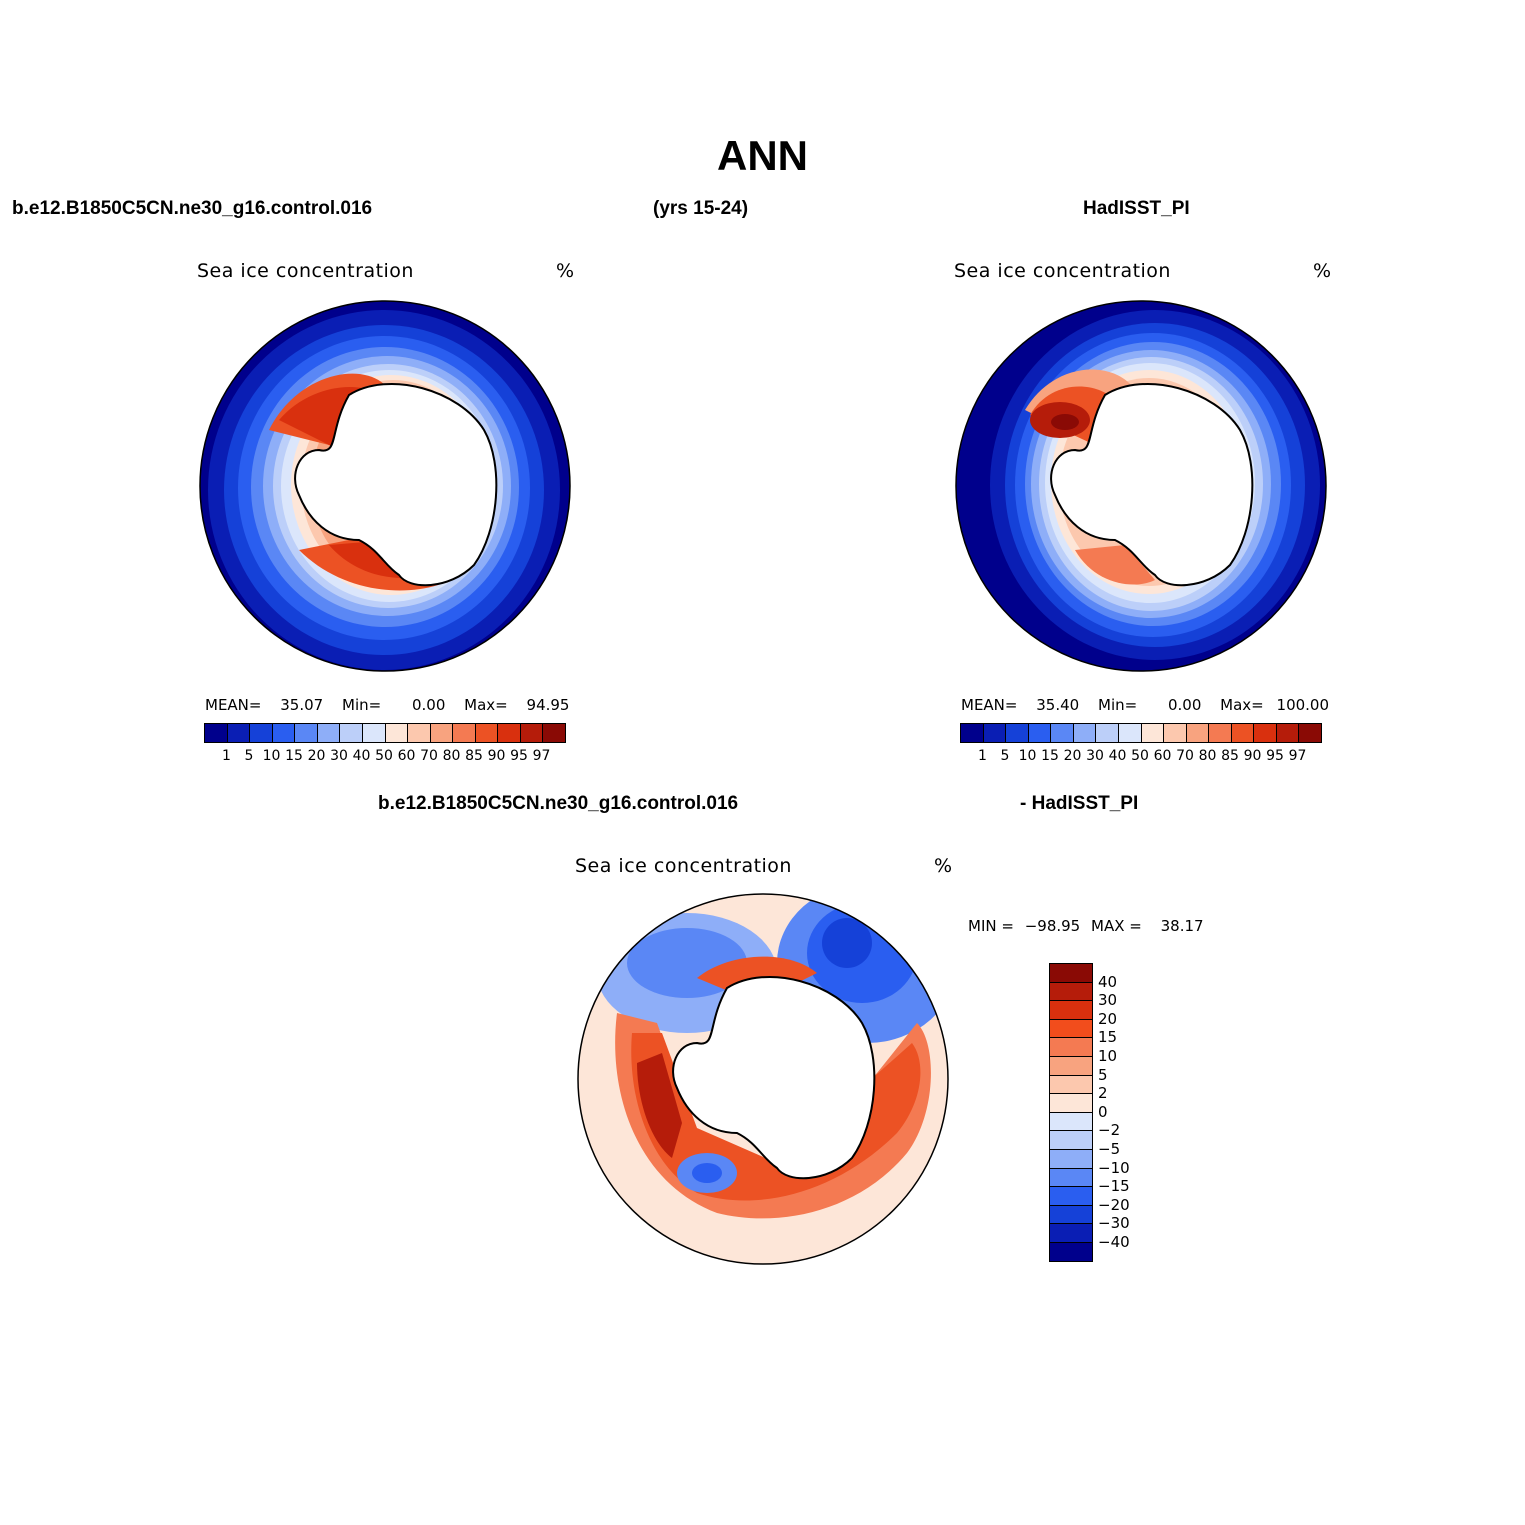 This screenshot has width=1525, height=1525. Describe the element at coordinates (991, 926) in the screenshot. I see `min-label: MIN =` at that location.